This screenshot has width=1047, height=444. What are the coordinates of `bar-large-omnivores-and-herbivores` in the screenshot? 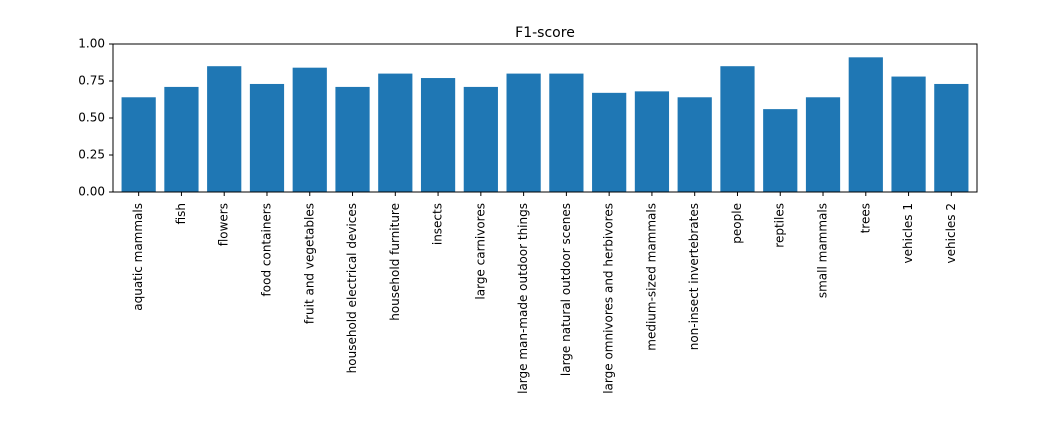 It's located at (609, 142).